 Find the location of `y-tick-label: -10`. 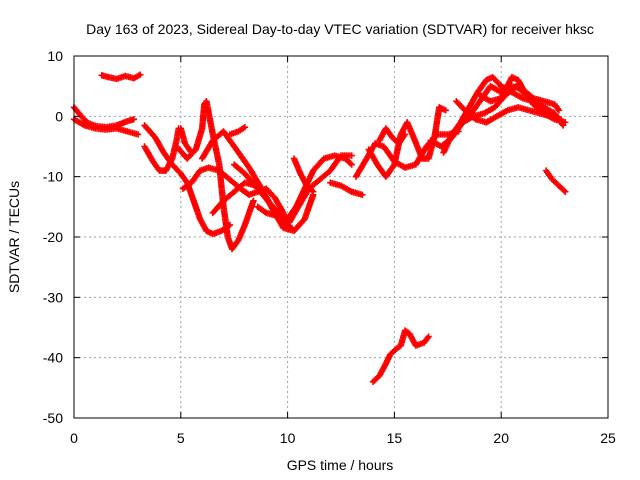

y-tick-label: -10 is located at coordinates (53, 177).